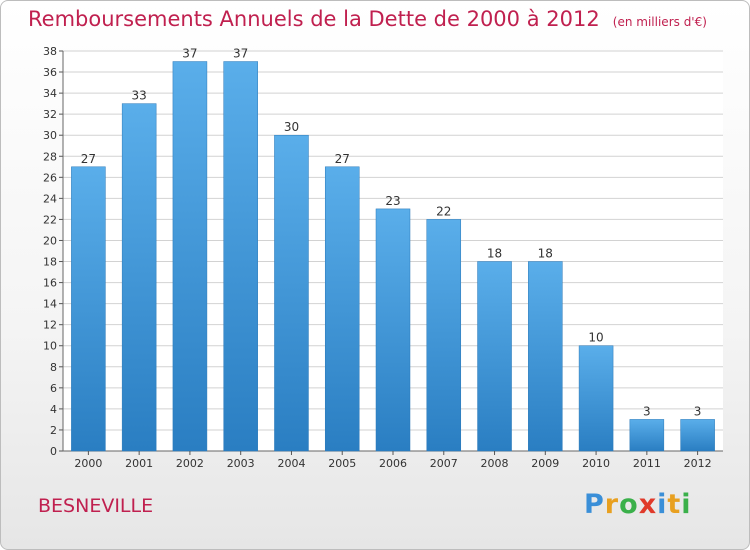  What do you see at coordinates (50, 114) in the screenshot?
I see `y-tick-label: 32` at bounding box center [50, 114].